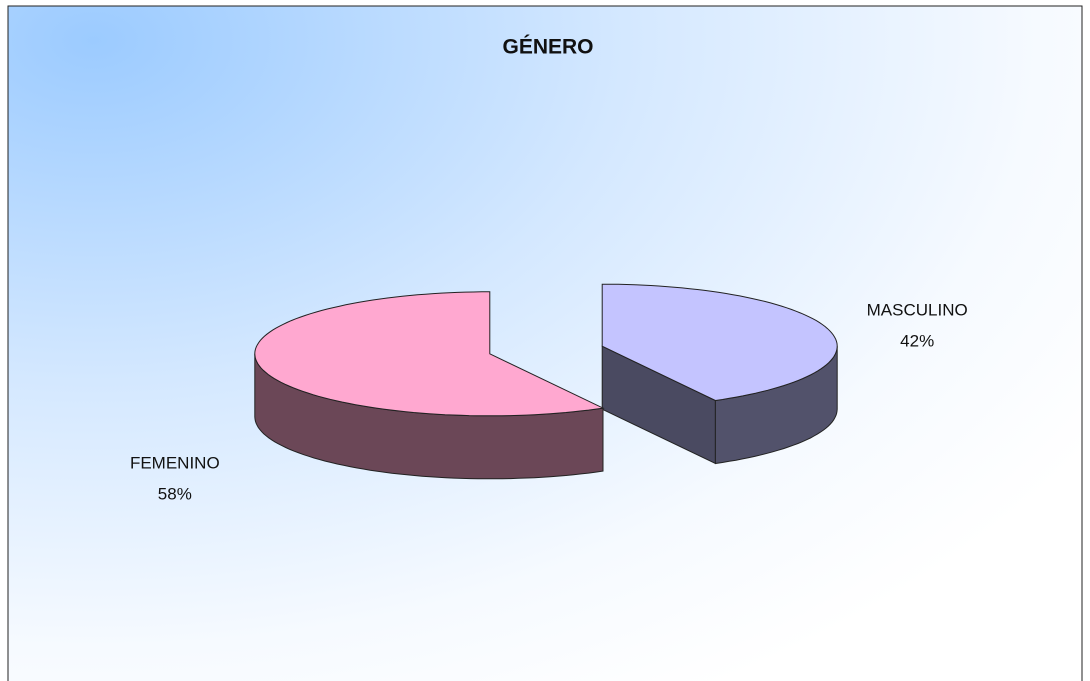 The width and height of the screenshot is (1090, 681). I want to click on slice-label: MASCULINO, so click(917, 309).